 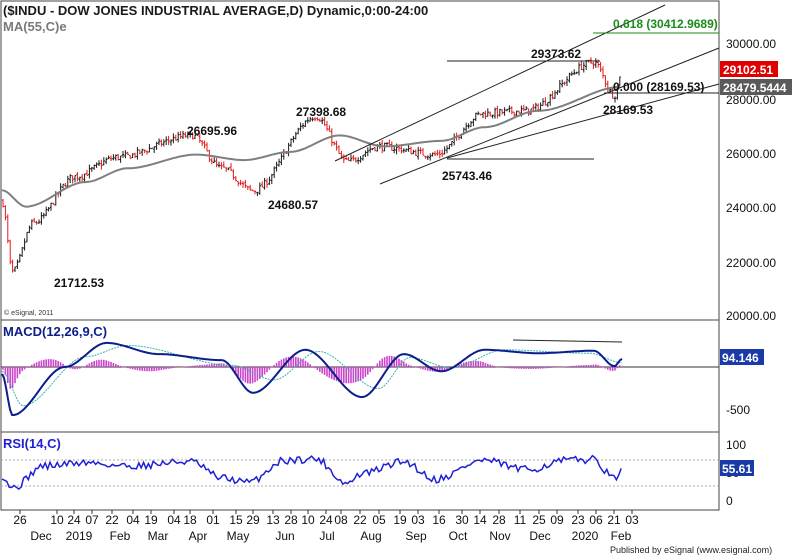 I want to click on fib-000-label: 0.000 (28169.53), so click(x=658, y=87).